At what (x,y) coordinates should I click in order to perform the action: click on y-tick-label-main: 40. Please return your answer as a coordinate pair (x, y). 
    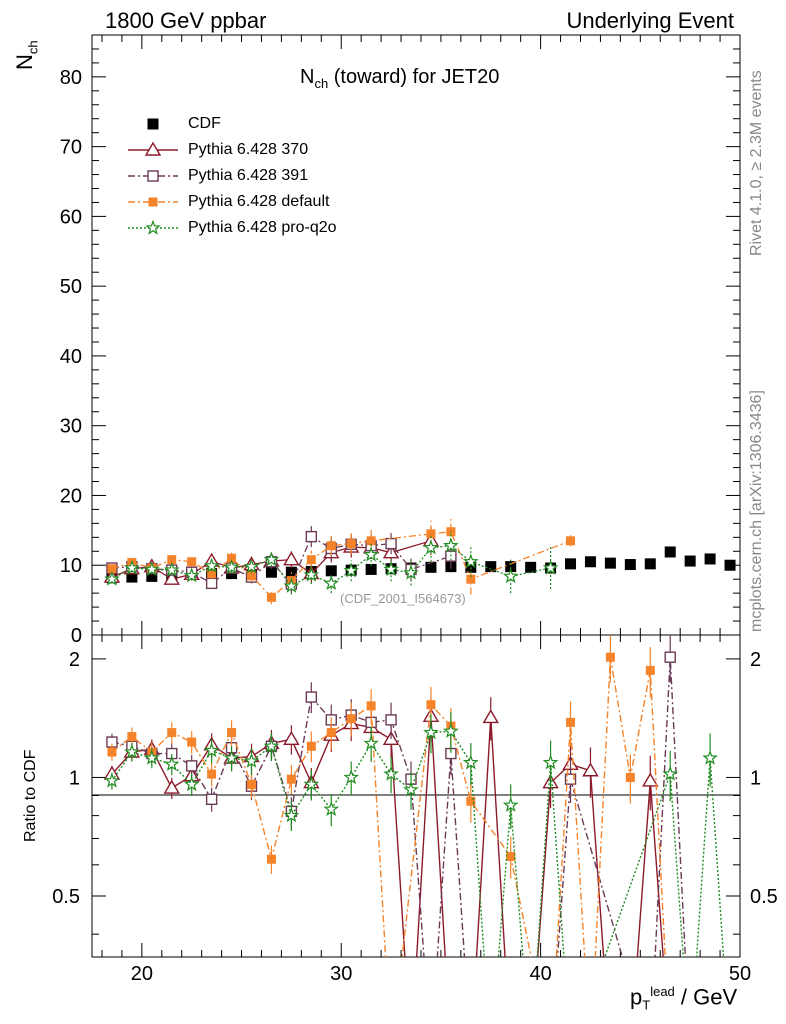
    Looking at the image, I should click on (71, 357).